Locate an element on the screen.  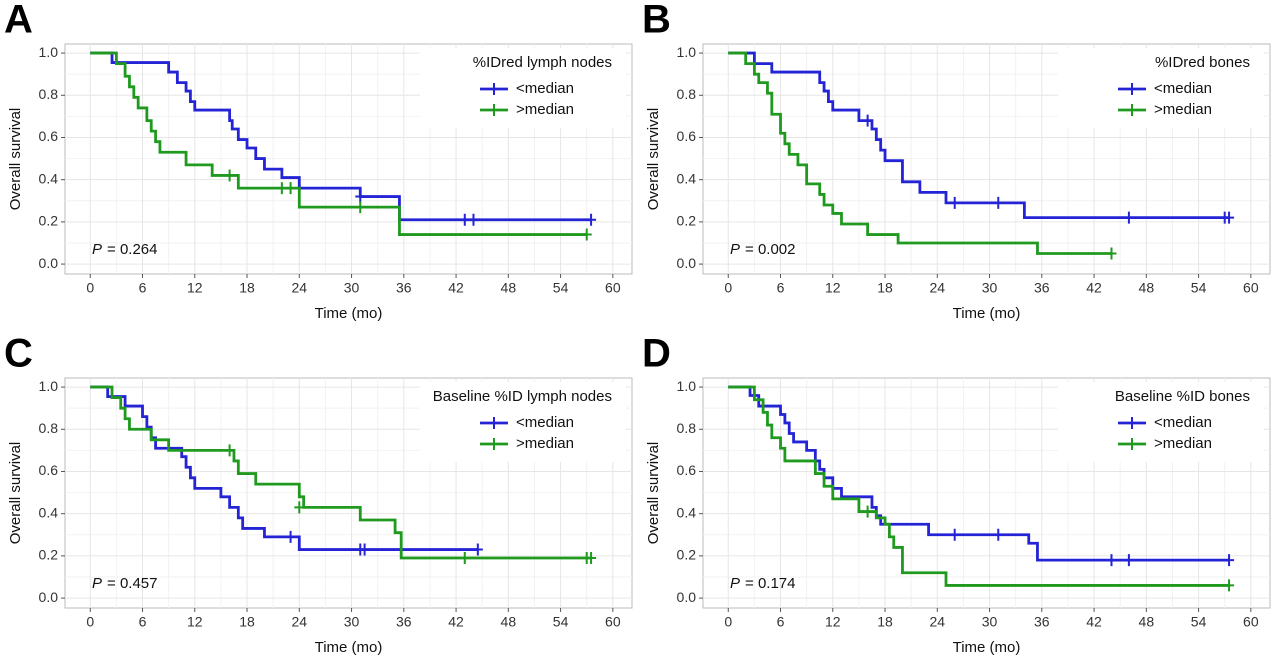
p-value: P = 0.002 is located at coordinates (762, 249).